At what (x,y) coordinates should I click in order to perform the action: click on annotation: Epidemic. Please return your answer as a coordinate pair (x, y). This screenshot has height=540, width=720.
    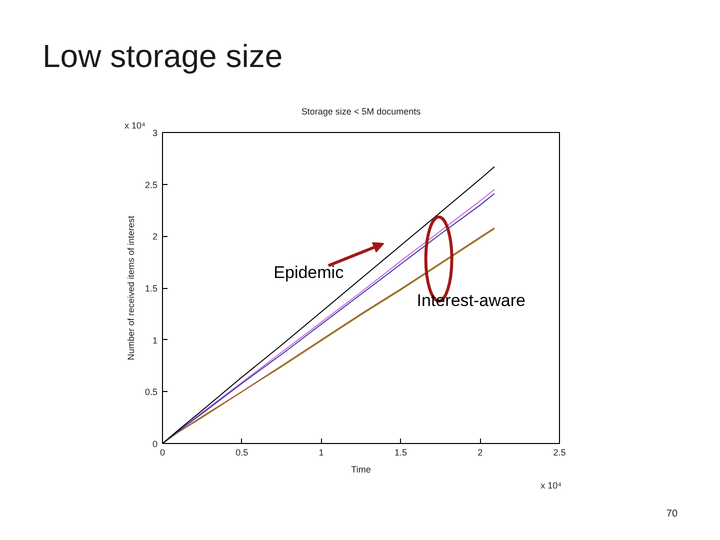
    Looking at the image, I should click on (309, 272).